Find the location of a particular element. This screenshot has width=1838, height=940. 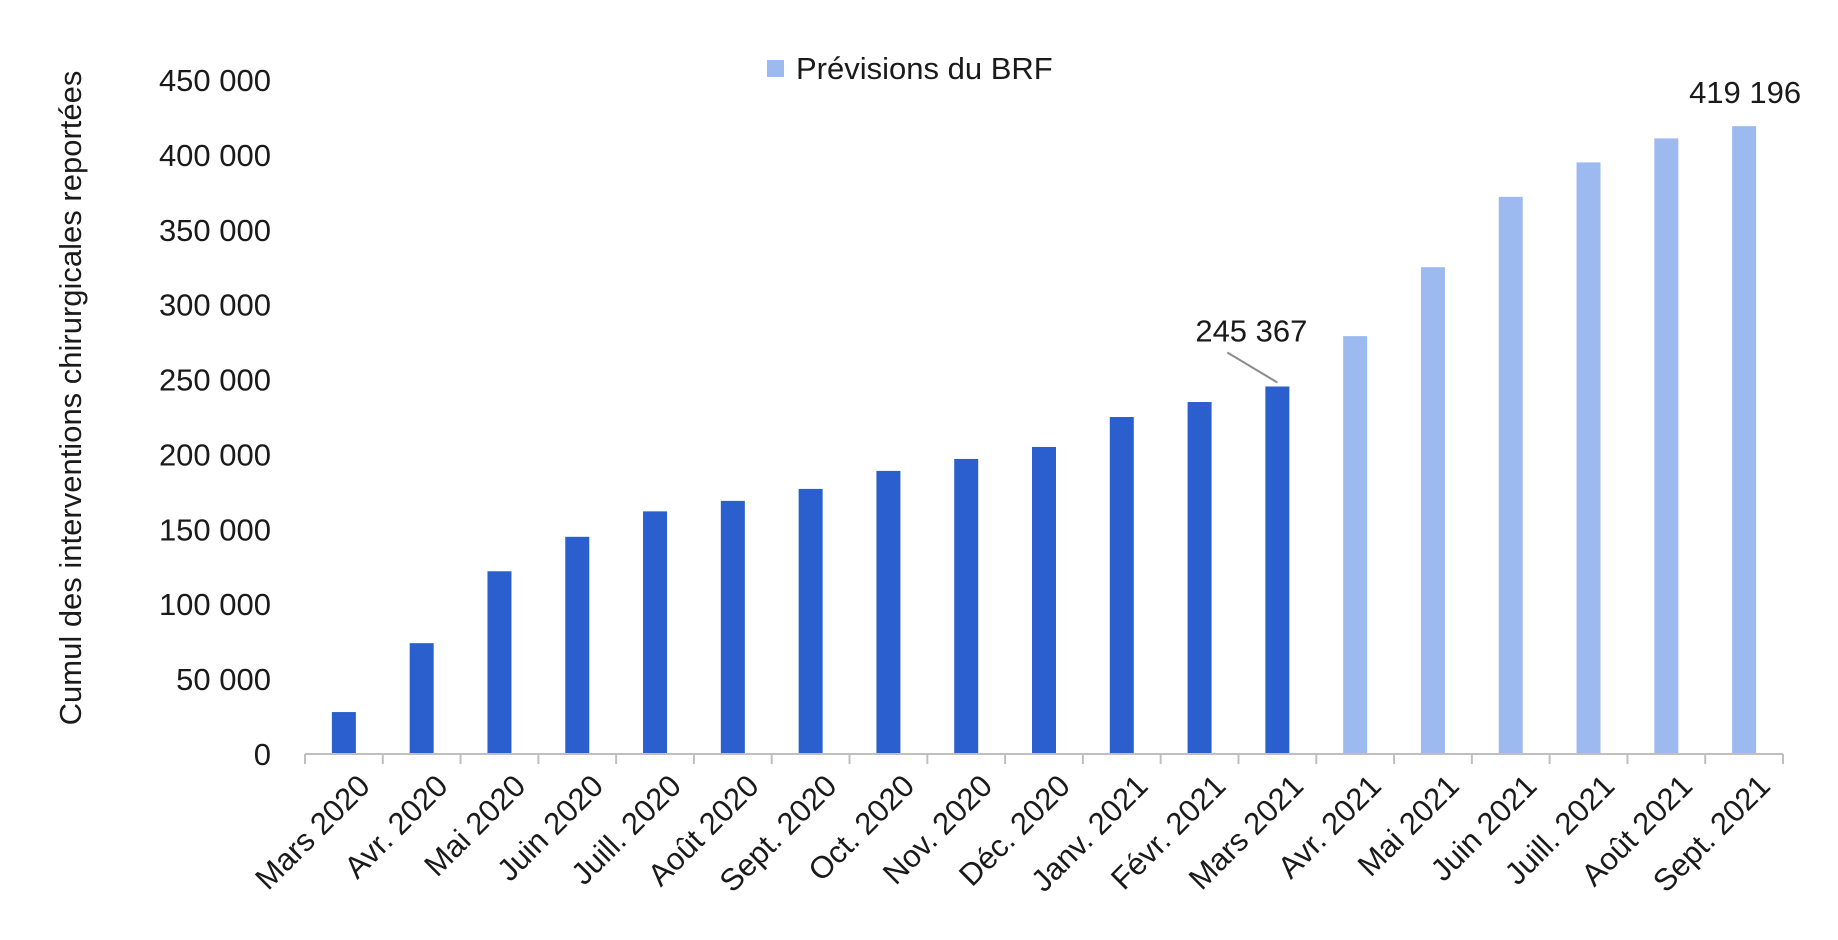

bar-mars-2020 is located at coordinates (343, 733).